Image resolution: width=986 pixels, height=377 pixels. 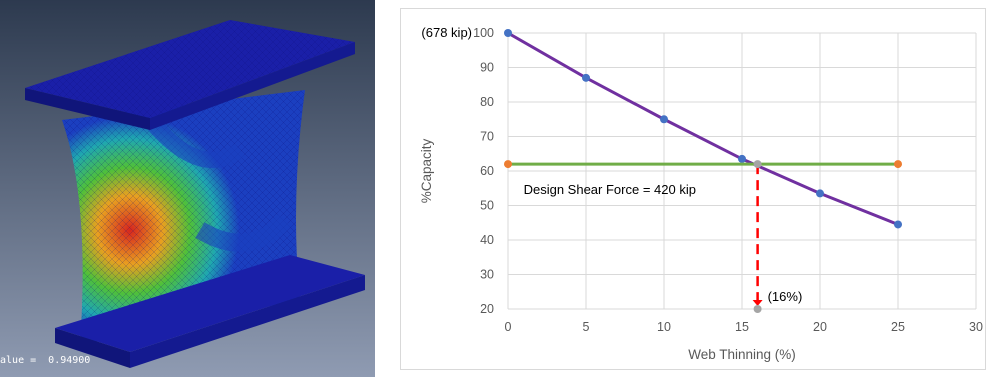 What do you see at coordinates (757, 303) in the screenshot?
I see `intersection-arrow-head` at bounding box center [757, 303].